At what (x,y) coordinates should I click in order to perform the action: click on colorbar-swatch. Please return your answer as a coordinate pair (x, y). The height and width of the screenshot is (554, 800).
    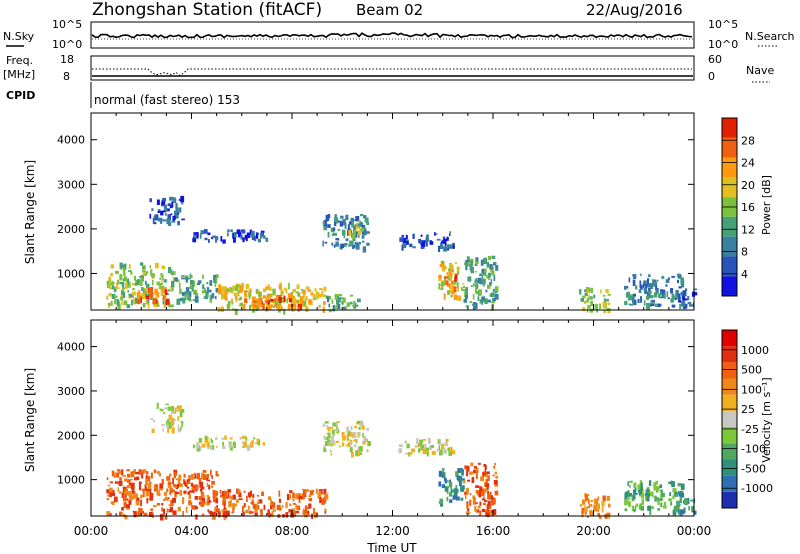
    Looking at the image, I should click on (729, 370).